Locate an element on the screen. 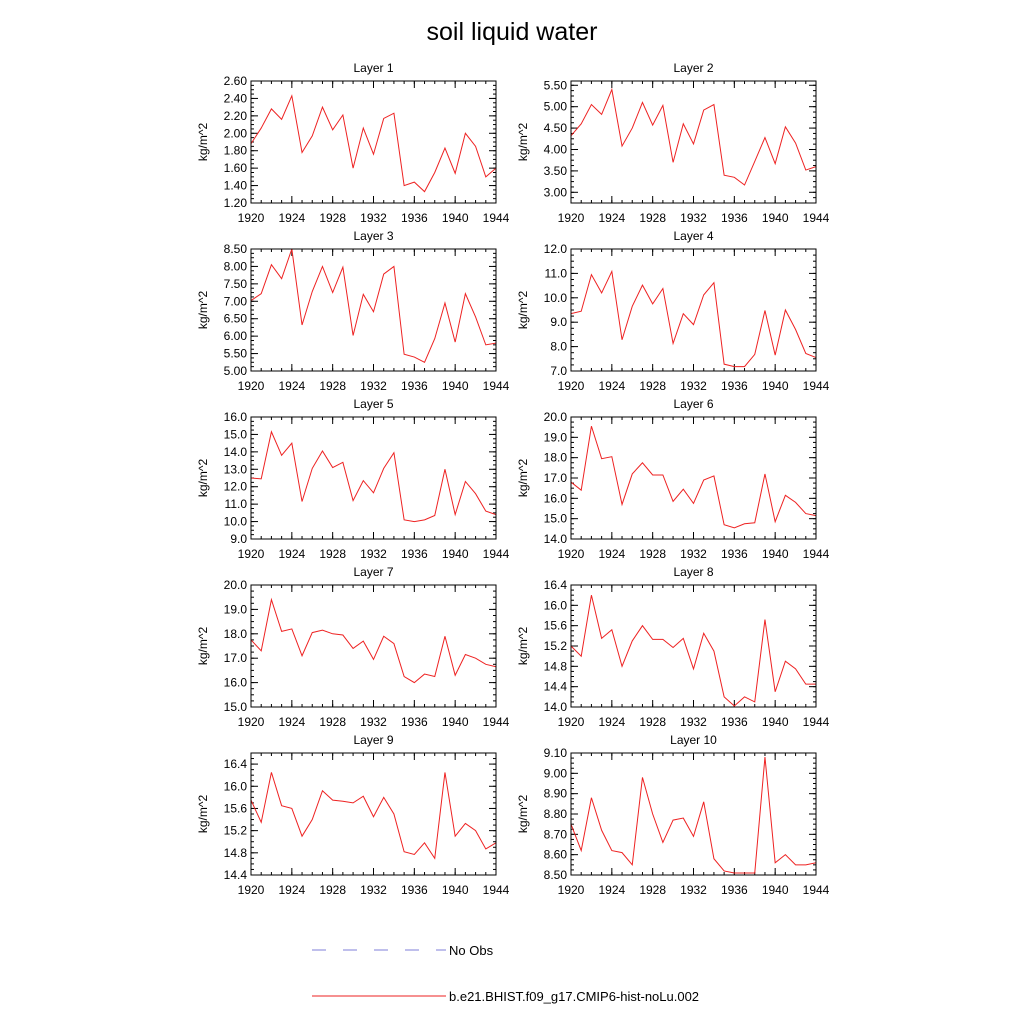 This screenshot has height=1029, width=1024. panel-title: Layer 8 is located at coordinates (693, 572).